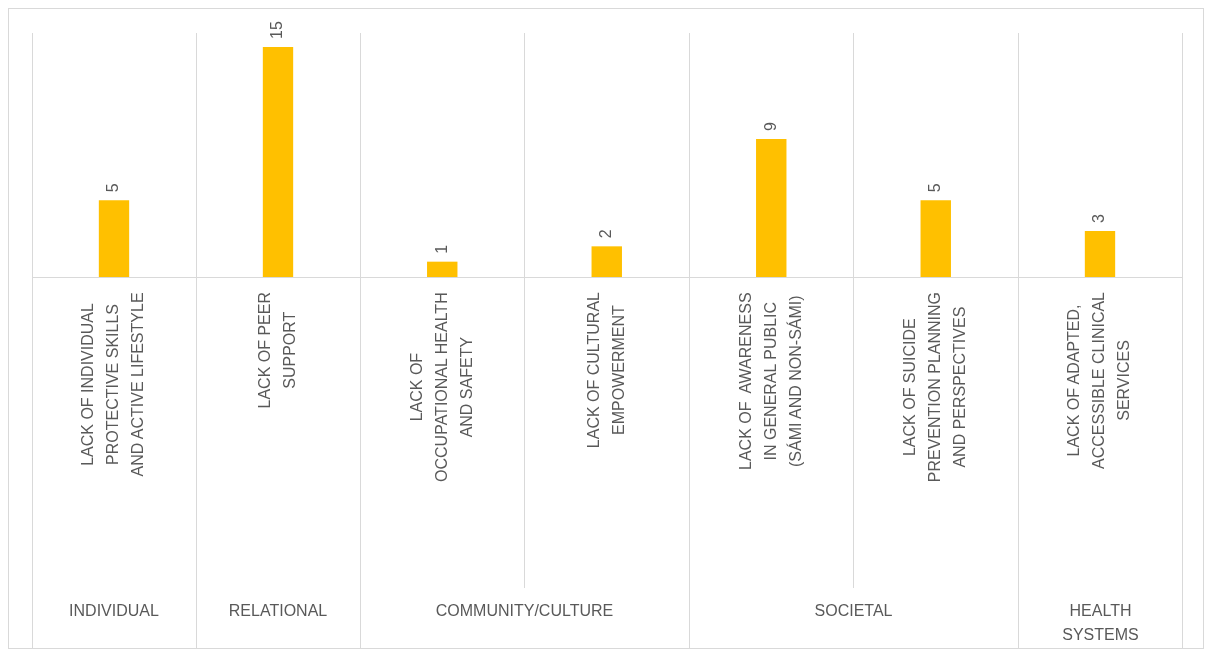  What do you see at coordinates (113, 384) in the screenshot?
I see `x-tick-label: LACK OF INDIVIDUAL PROTECTIVE SKILLS AND ACTIVE LIFESTYLE` at bounding box center [113, 384].